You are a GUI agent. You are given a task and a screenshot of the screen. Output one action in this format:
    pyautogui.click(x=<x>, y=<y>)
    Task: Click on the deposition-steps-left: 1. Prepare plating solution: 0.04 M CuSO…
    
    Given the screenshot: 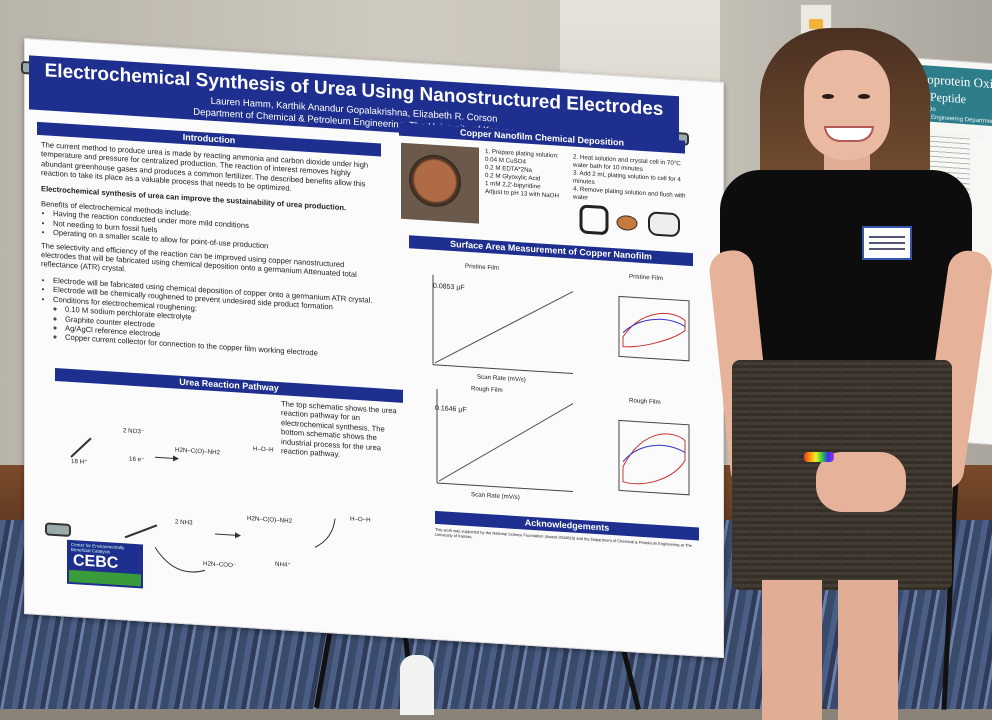 What is the action you would take?
    pyautogui.click(x=522, y=174)
    